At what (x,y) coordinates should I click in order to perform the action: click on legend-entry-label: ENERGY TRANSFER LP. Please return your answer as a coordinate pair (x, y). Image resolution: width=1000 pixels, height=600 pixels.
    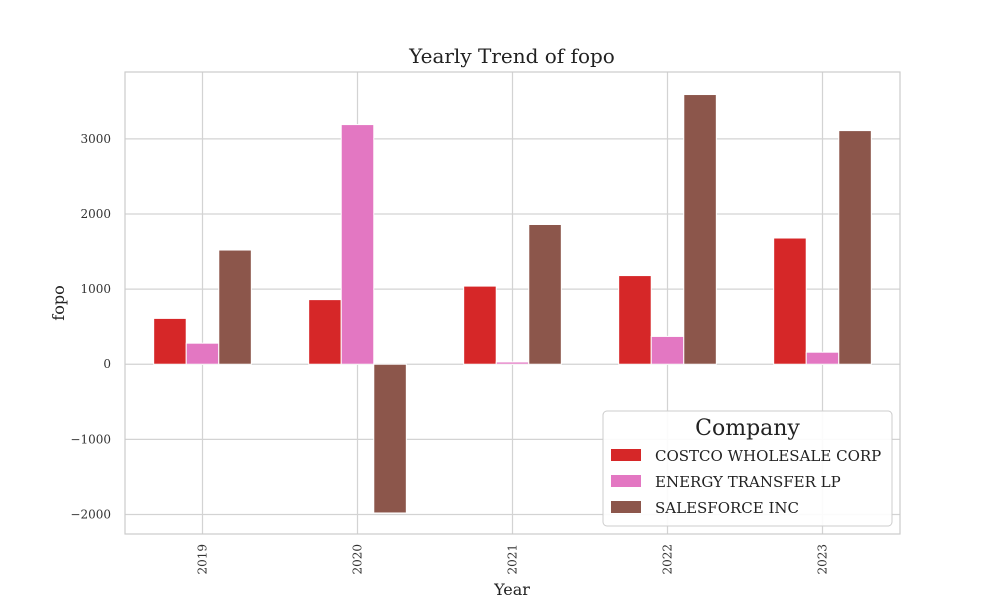
    Looking at the image, I should click on (748, 482).